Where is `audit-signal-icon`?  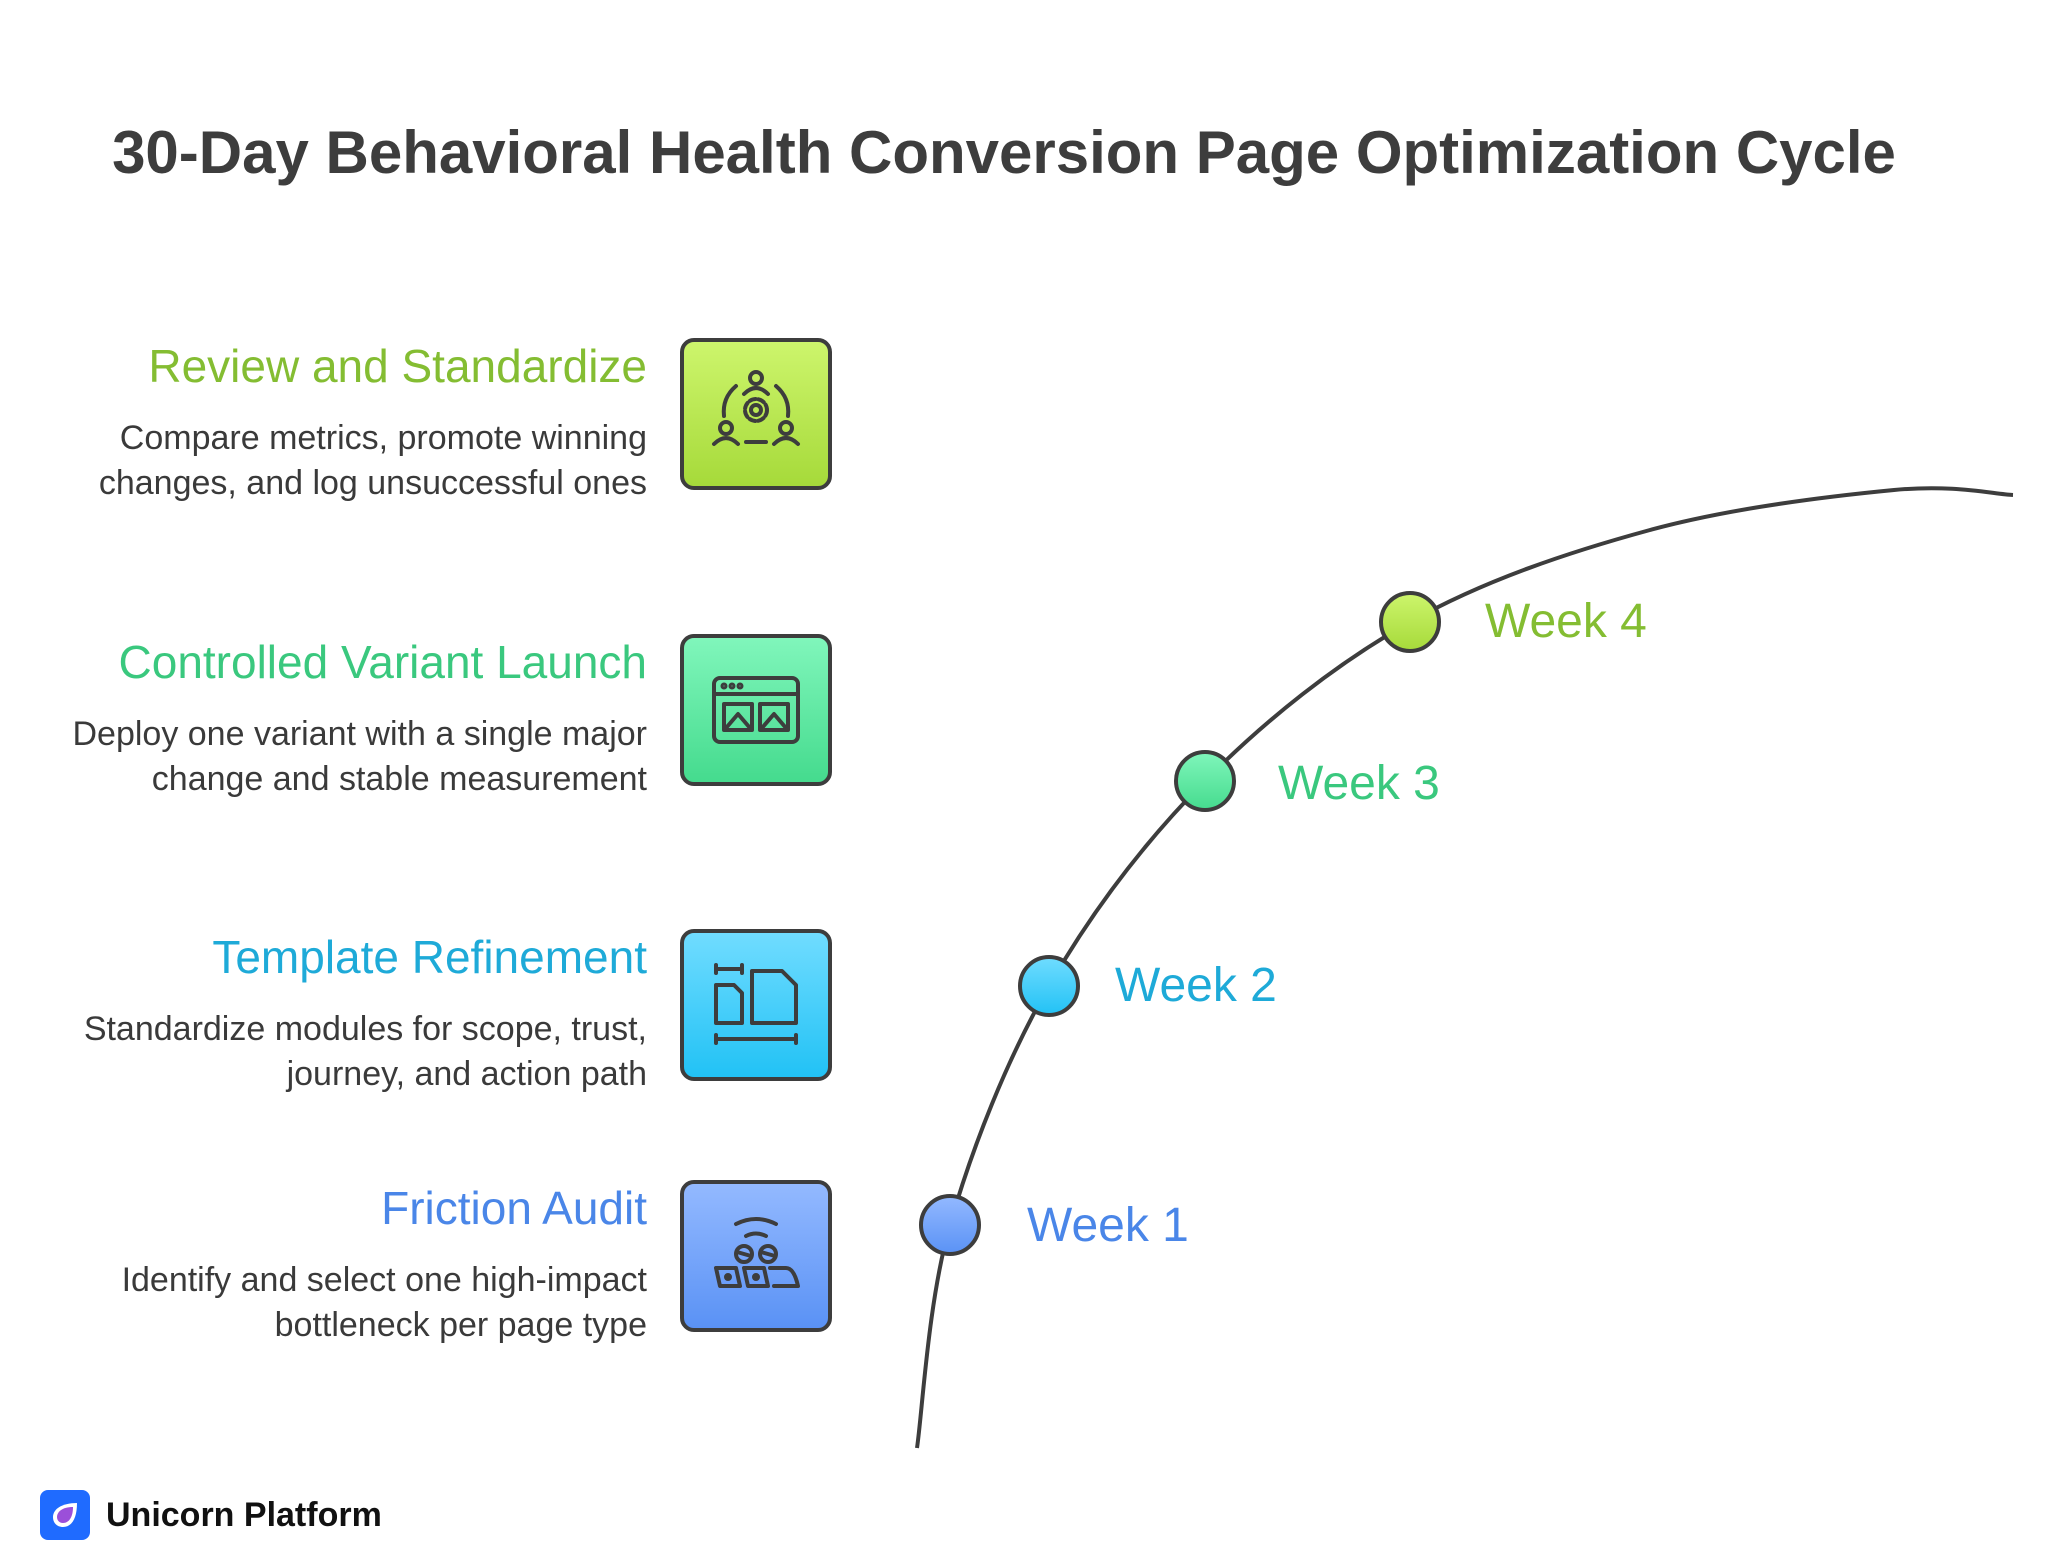 audit-signal-icon is located at coordinates (756, 1256).